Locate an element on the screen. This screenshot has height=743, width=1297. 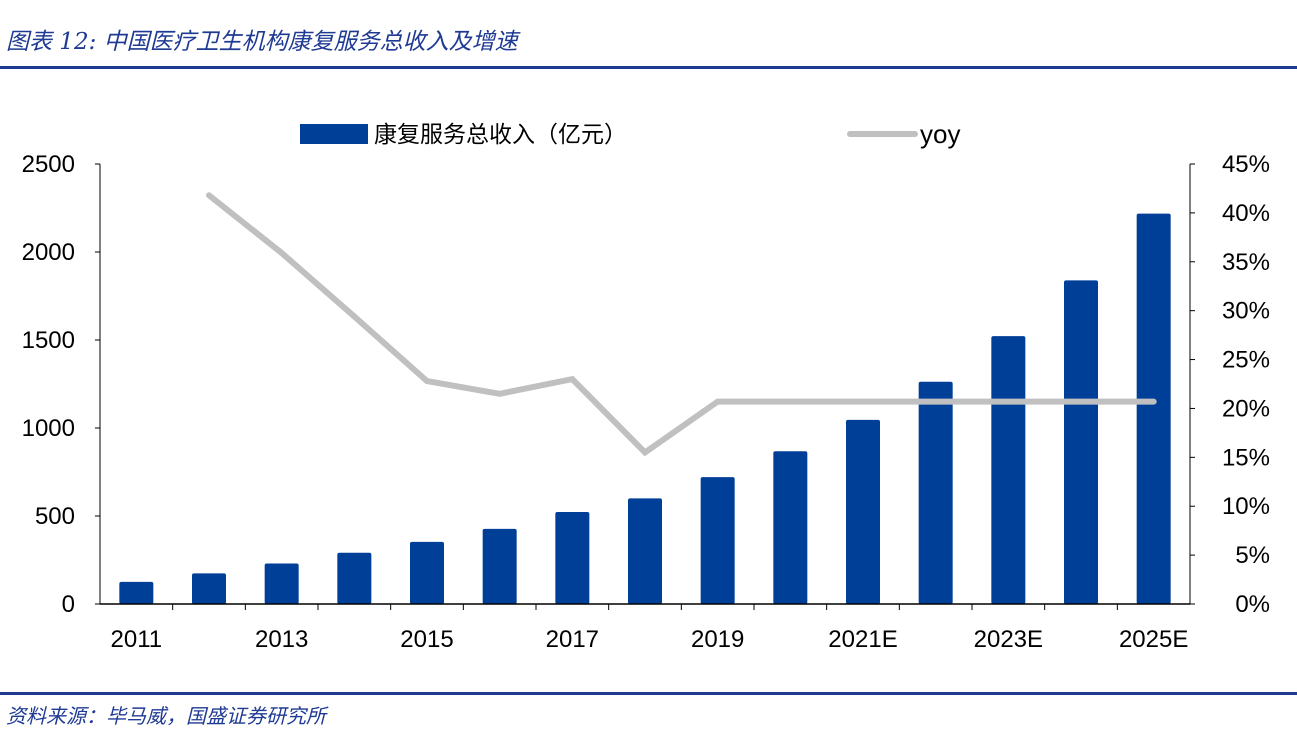
x-tick-label: 2017 is located at coordinates (572, 639).